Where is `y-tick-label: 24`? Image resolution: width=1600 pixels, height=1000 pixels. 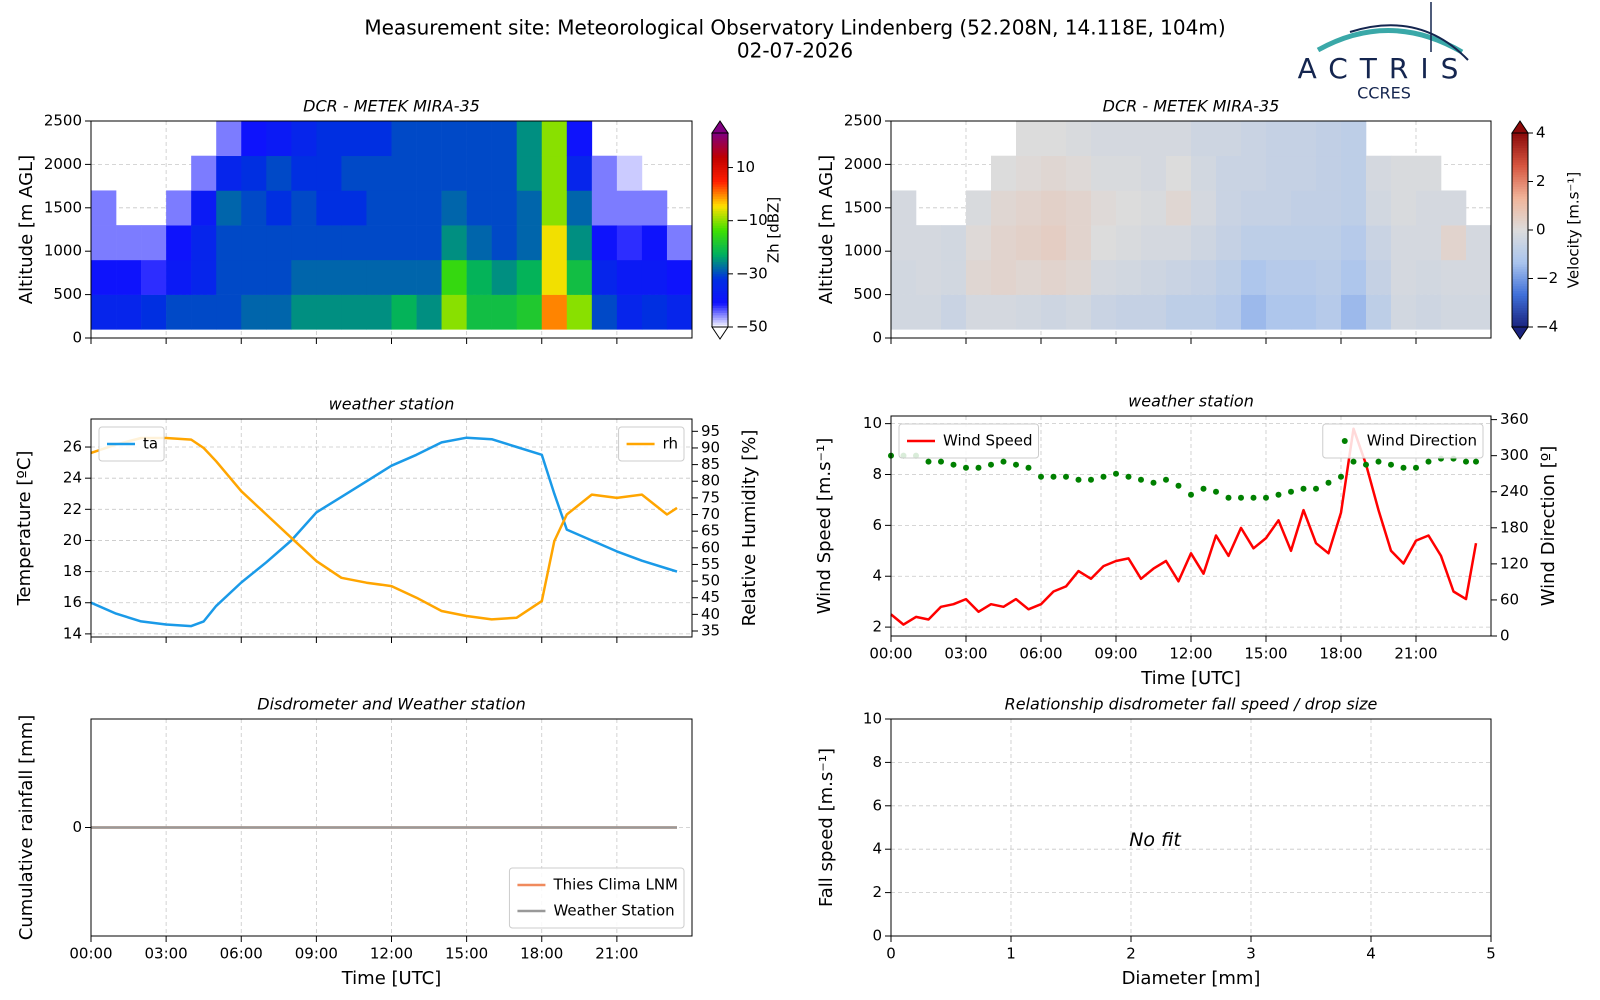 y-tick-label: 24 is located at coordinates (72, 478).